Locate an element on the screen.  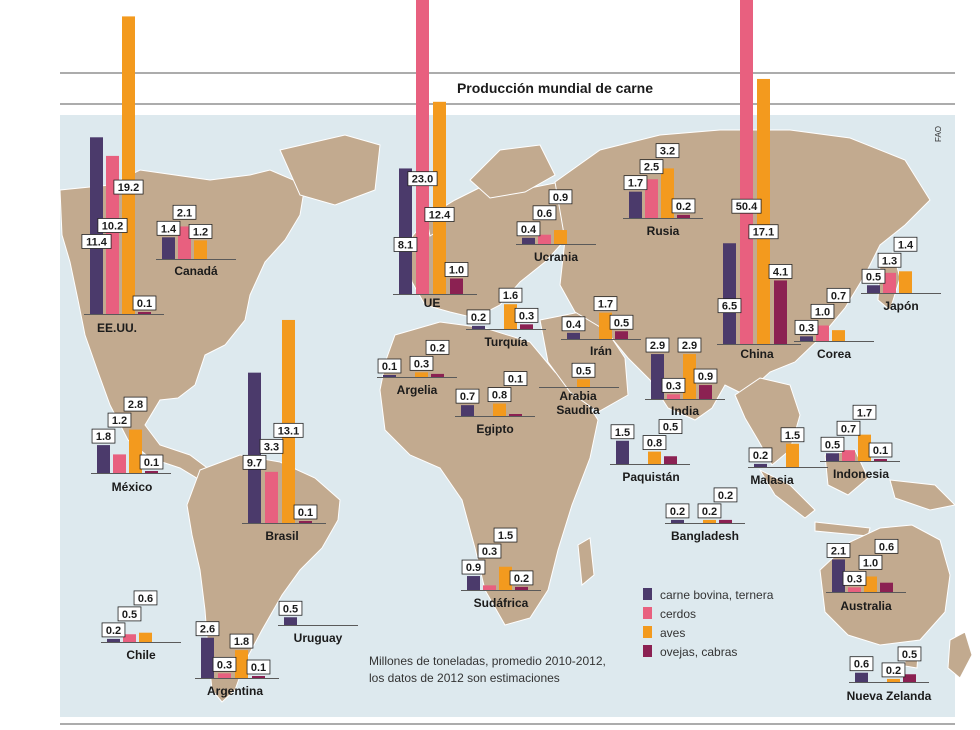
value-box-nueva-zelanda-ovejas is located at coordinates (909, 654).